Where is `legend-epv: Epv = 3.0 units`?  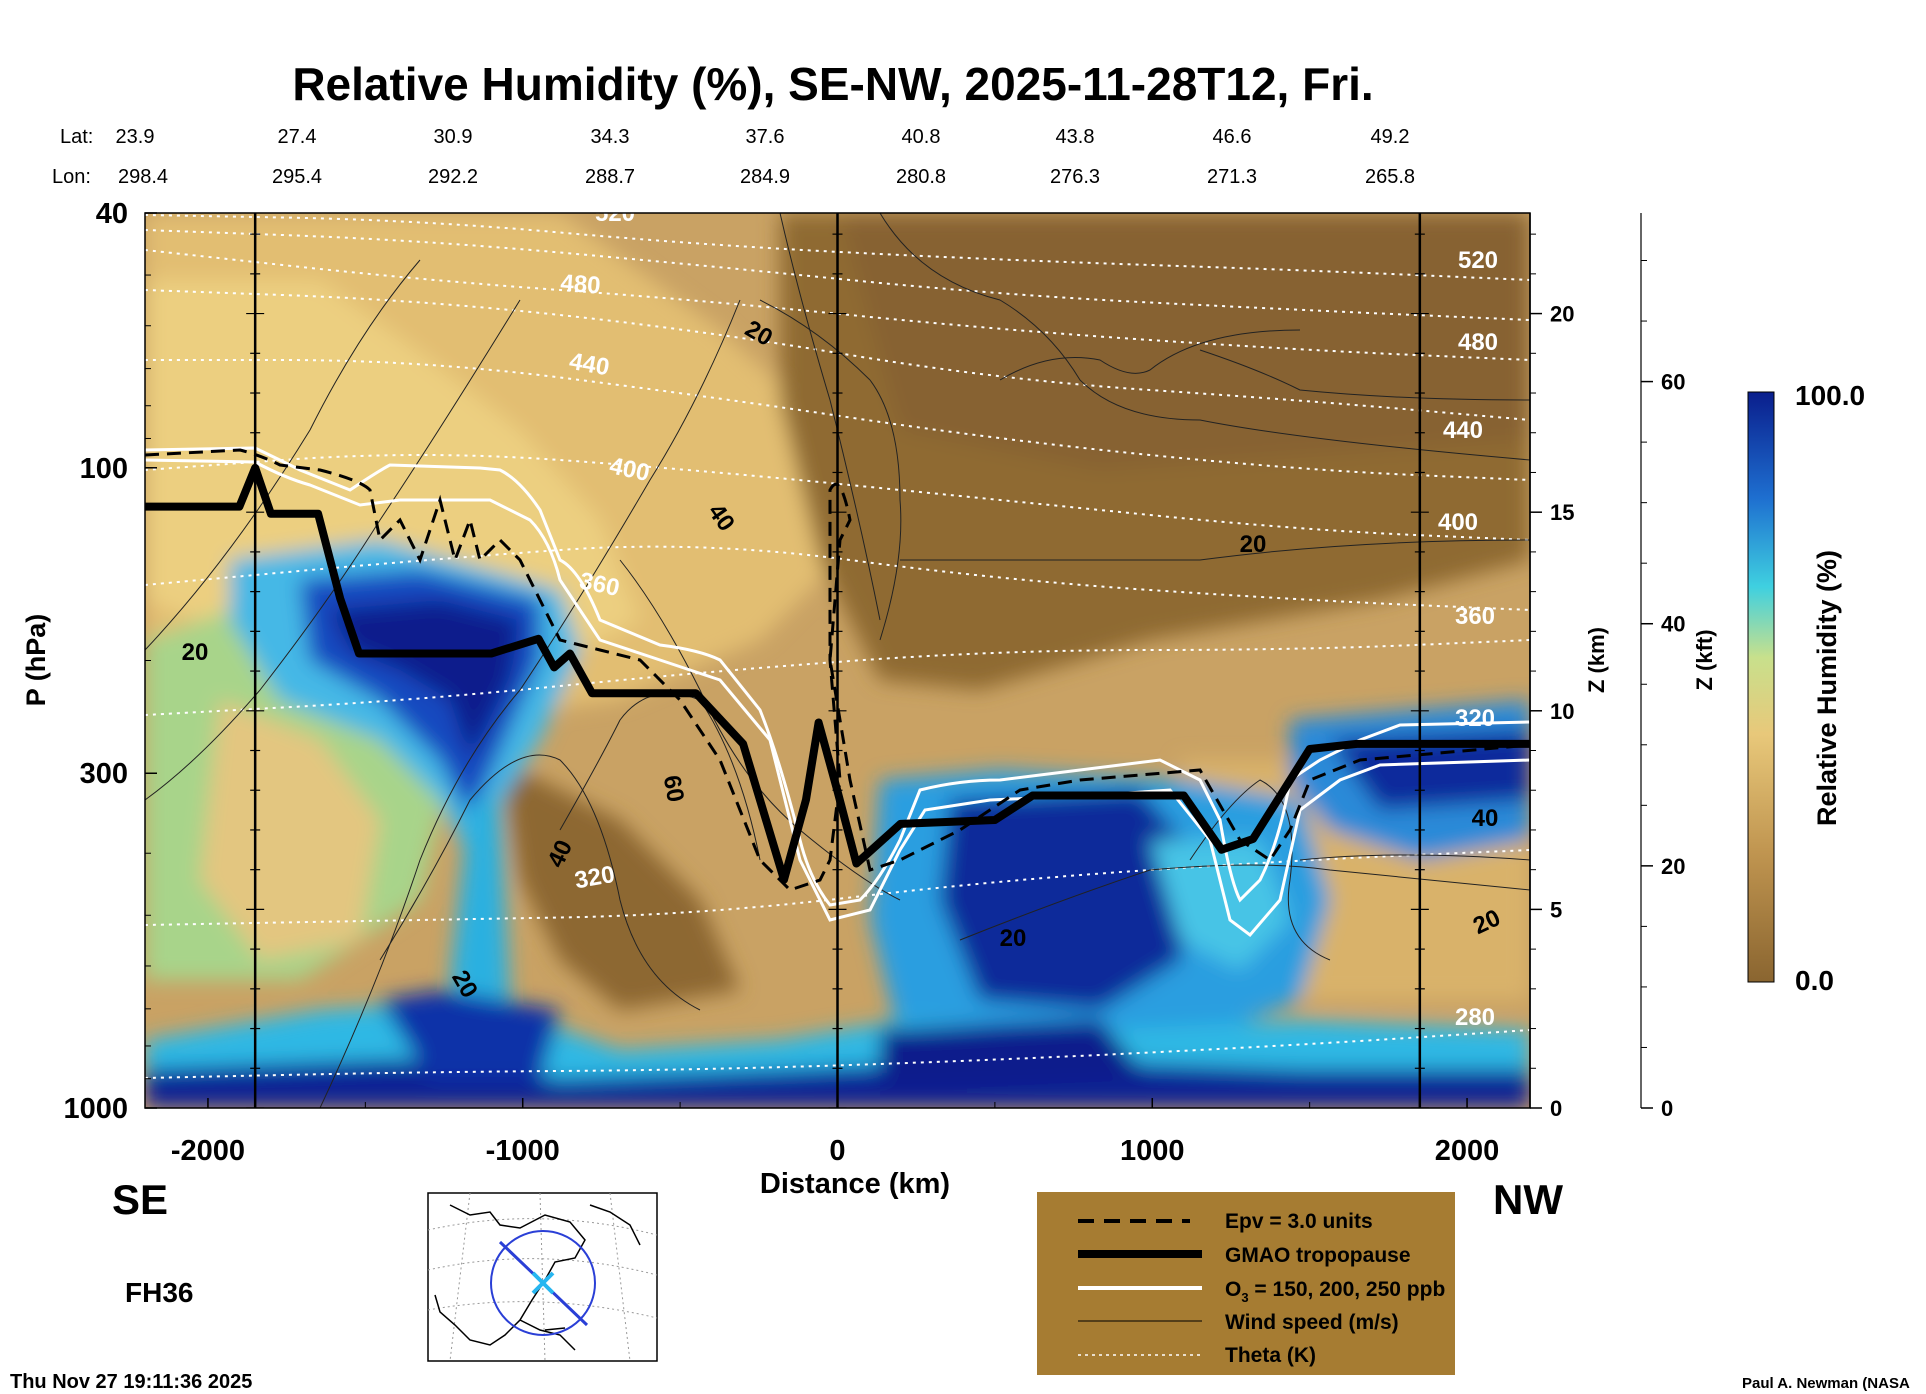 legend-epv: Epv = 3.0 units is located at coordinates (1299, 1221).